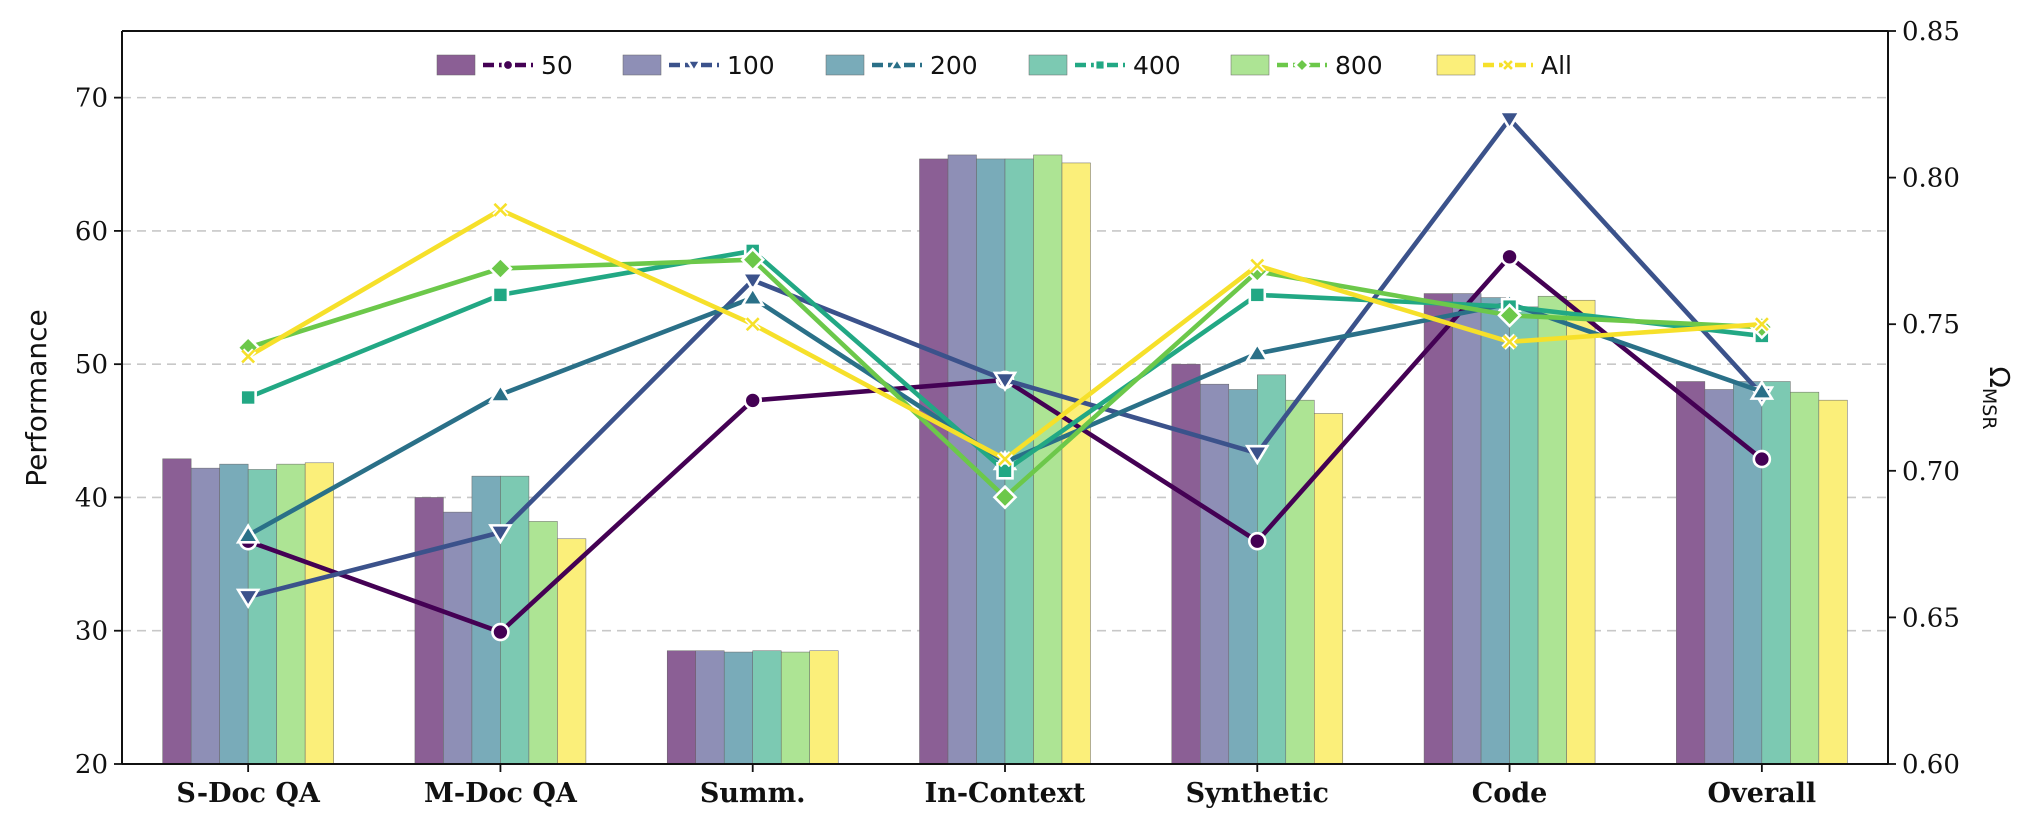 This screenshot has height=831, width=2029. I want to click on right-tick-label: 0.85, so click(1931, 32).